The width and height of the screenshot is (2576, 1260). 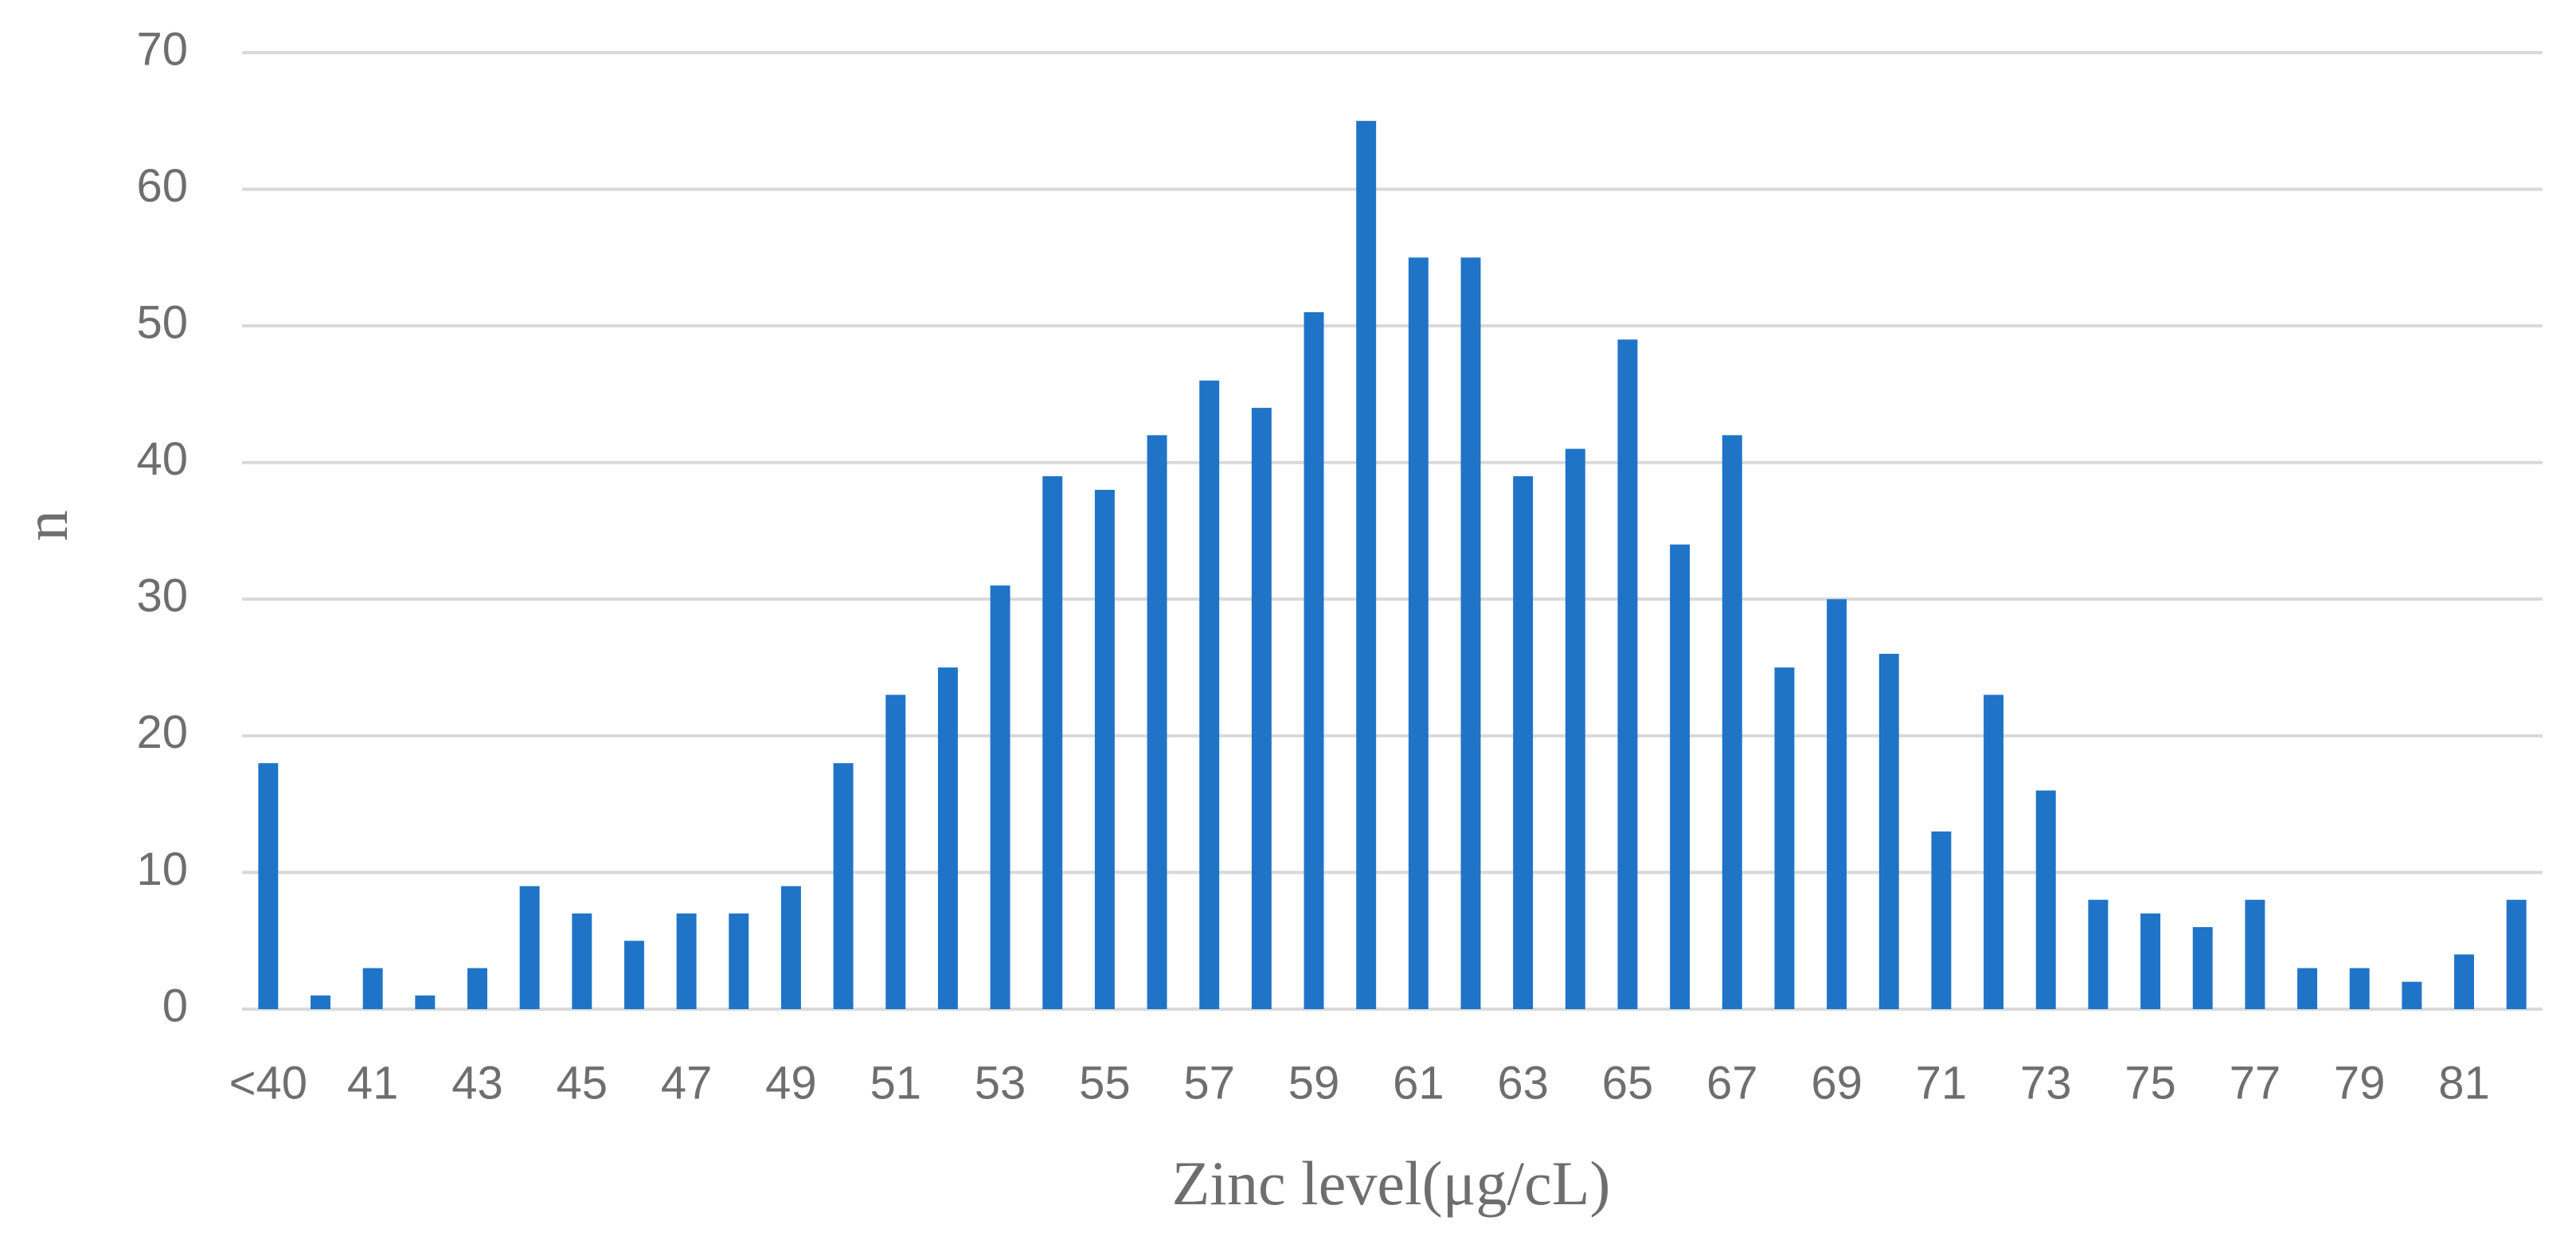 What do you see at coordinates (1314, 1083) in the screenshot?
I see `x-tick-label: 59` at bounding box center [1314, 1083].